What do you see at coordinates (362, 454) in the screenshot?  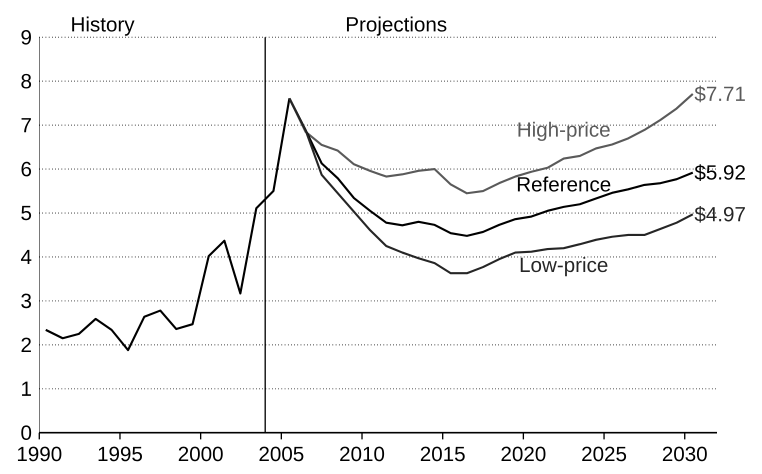 I see `x-tick-label: 2010` at bounding box center [362, 454].